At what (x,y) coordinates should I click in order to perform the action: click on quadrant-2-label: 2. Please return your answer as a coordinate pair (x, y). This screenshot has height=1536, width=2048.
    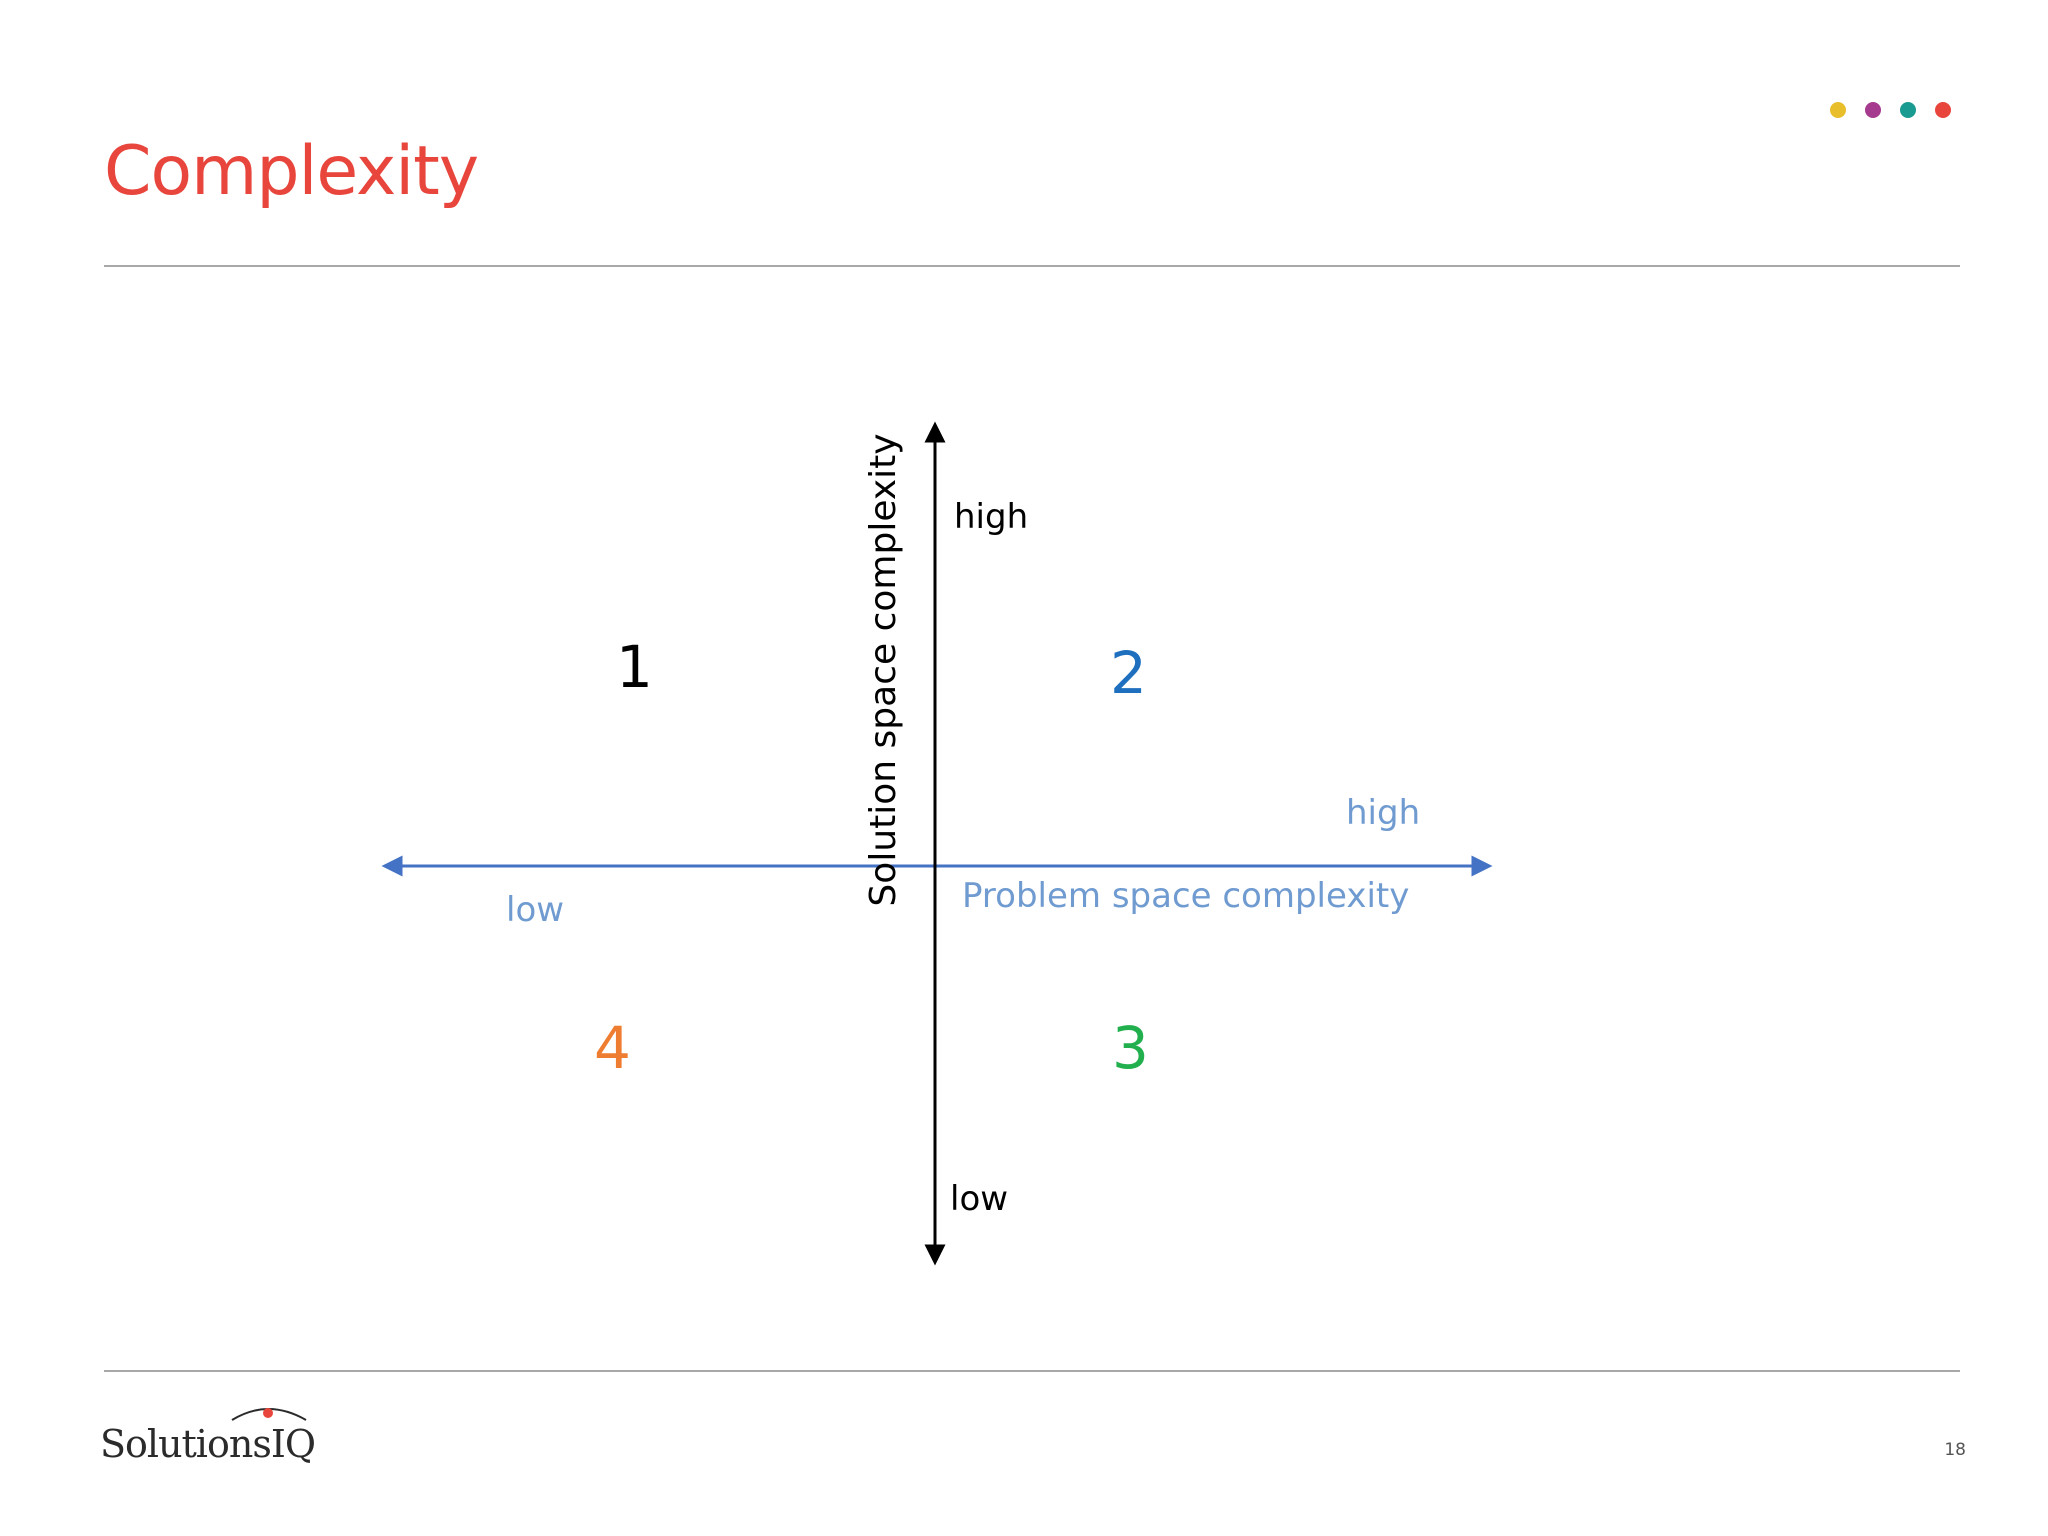
    Looking at the image, I should click on (1128, 673).